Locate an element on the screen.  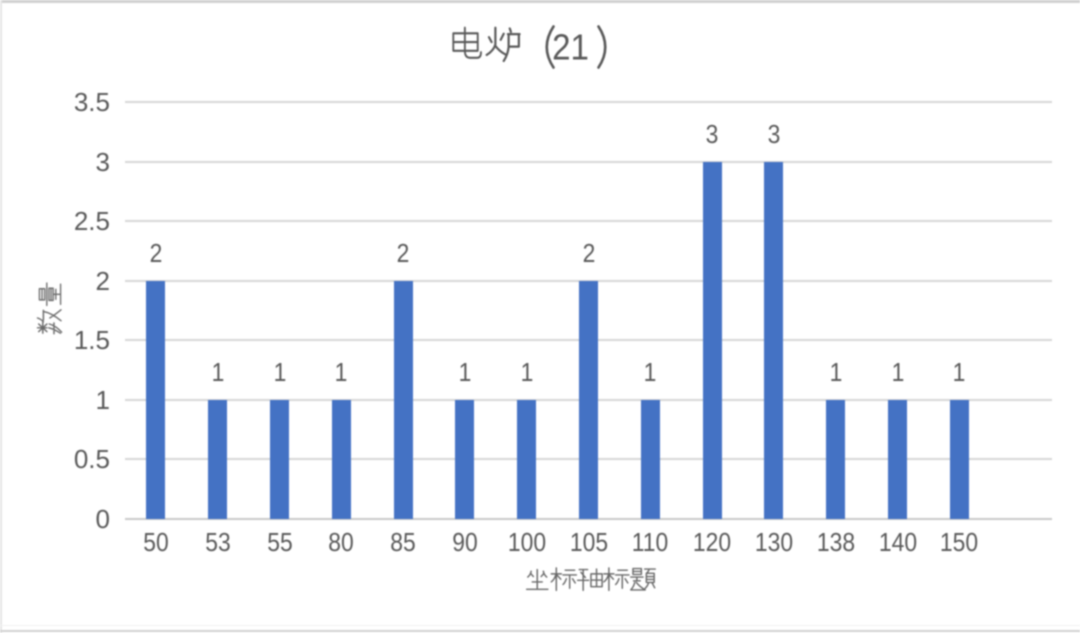
svg-text: 21 is located at coordinates (570, 48).